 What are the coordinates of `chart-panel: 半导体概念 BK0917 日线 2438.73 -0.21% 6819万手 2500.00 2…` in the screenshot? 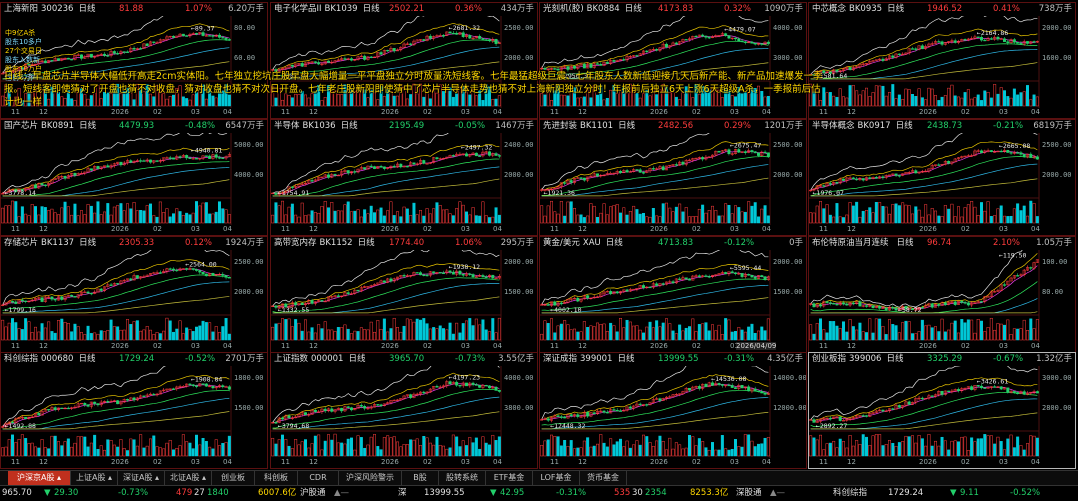 It's located at (942, 177).